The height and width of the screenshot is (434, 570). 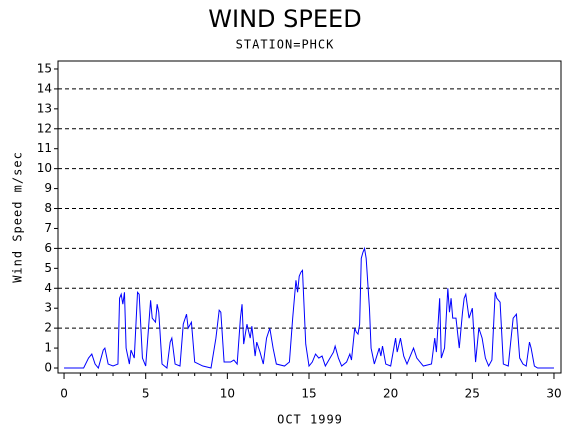 What do you see at coordinates (308, 394) in the screenshot?
I see `x-tick-label: 15` at bounding box center [308, 394].